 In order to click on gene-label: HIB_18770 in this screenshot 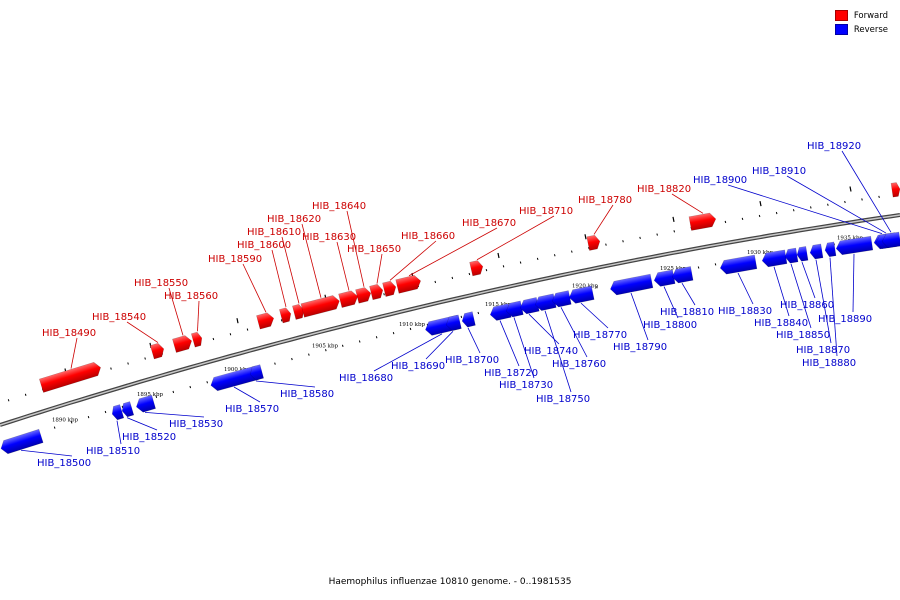, I will do `click(600, 335)`.